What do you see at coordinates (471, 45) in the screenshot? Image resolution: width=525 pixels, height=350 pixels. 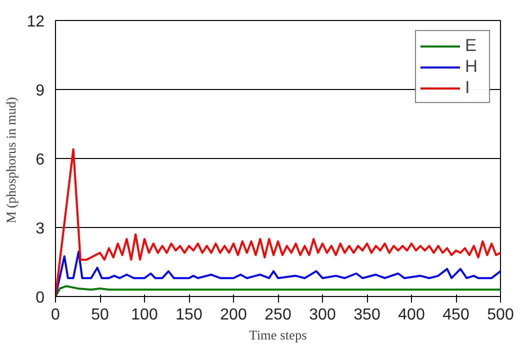 I see `legend-label: E` at bounding box center [471, 45].